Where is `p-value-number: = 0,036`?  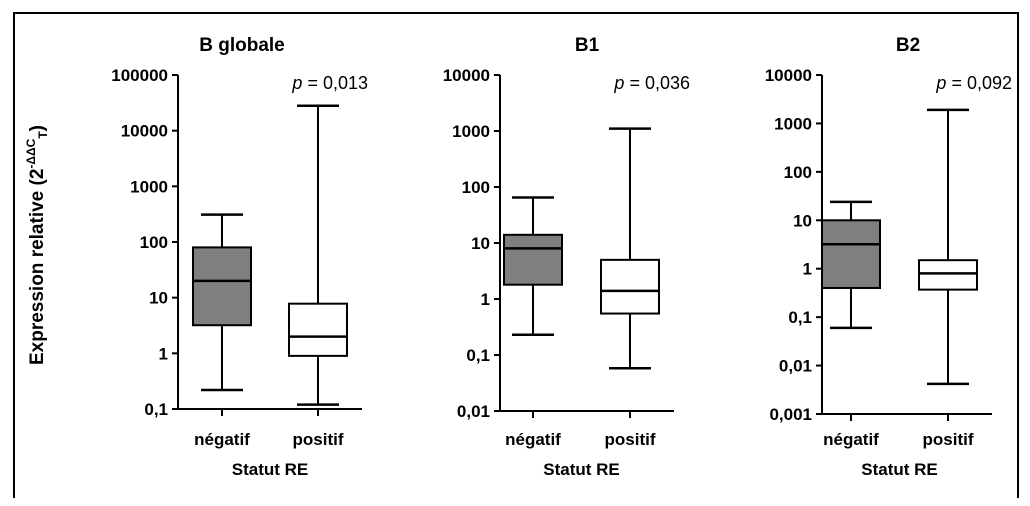 p-value-number: = 0,036 is located at coordinates (657, 83).